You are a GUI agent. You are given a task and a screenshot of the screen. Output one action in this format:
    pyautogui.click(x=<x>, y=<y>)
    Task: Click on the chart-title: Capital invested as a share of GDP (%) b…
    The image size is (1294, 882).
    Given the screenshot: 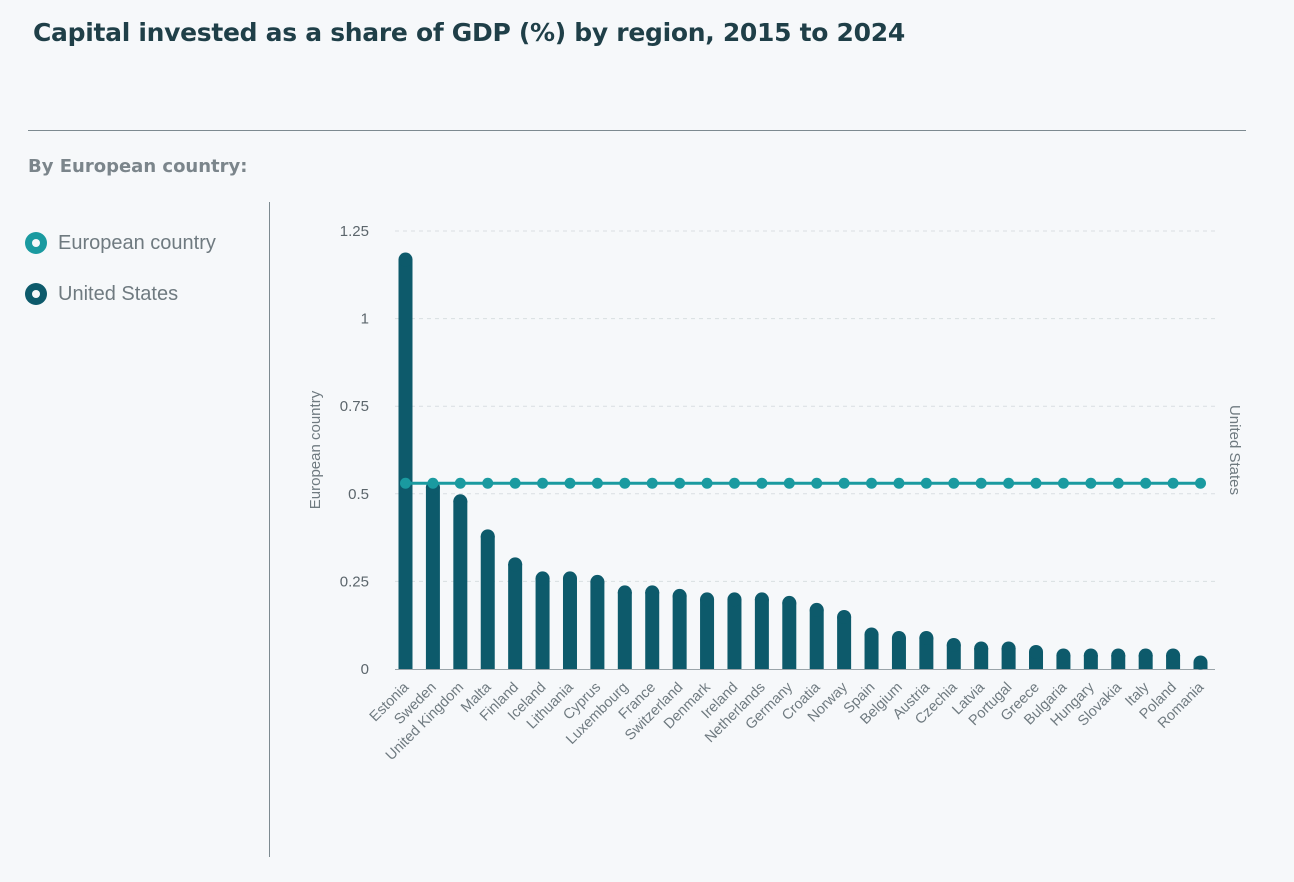 What is the action you would take?
    pyautogui.click(x=469, y=32)
    